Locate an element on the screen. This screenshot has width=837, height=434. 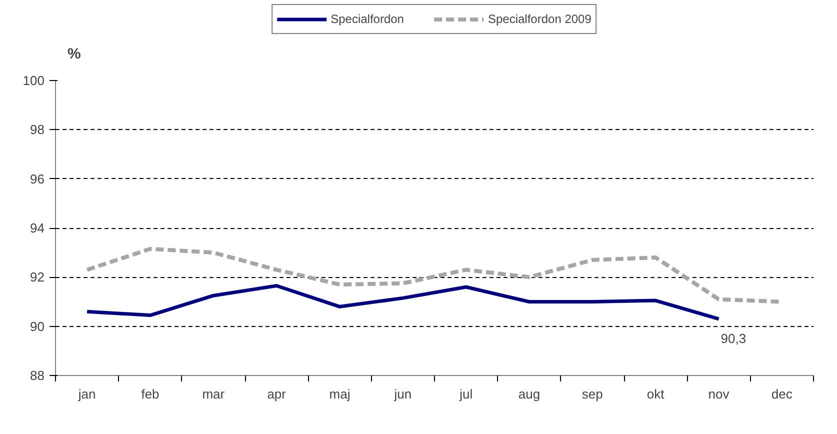
x-tick-label: feb is located at coordinates (150, 394).